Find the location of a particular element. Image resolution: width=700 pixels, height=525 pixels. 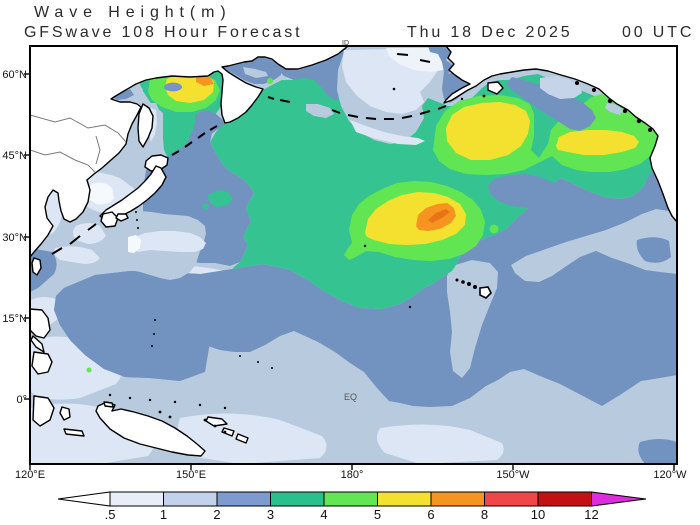

svg-text: 0° is located at coordinates (21, 400).